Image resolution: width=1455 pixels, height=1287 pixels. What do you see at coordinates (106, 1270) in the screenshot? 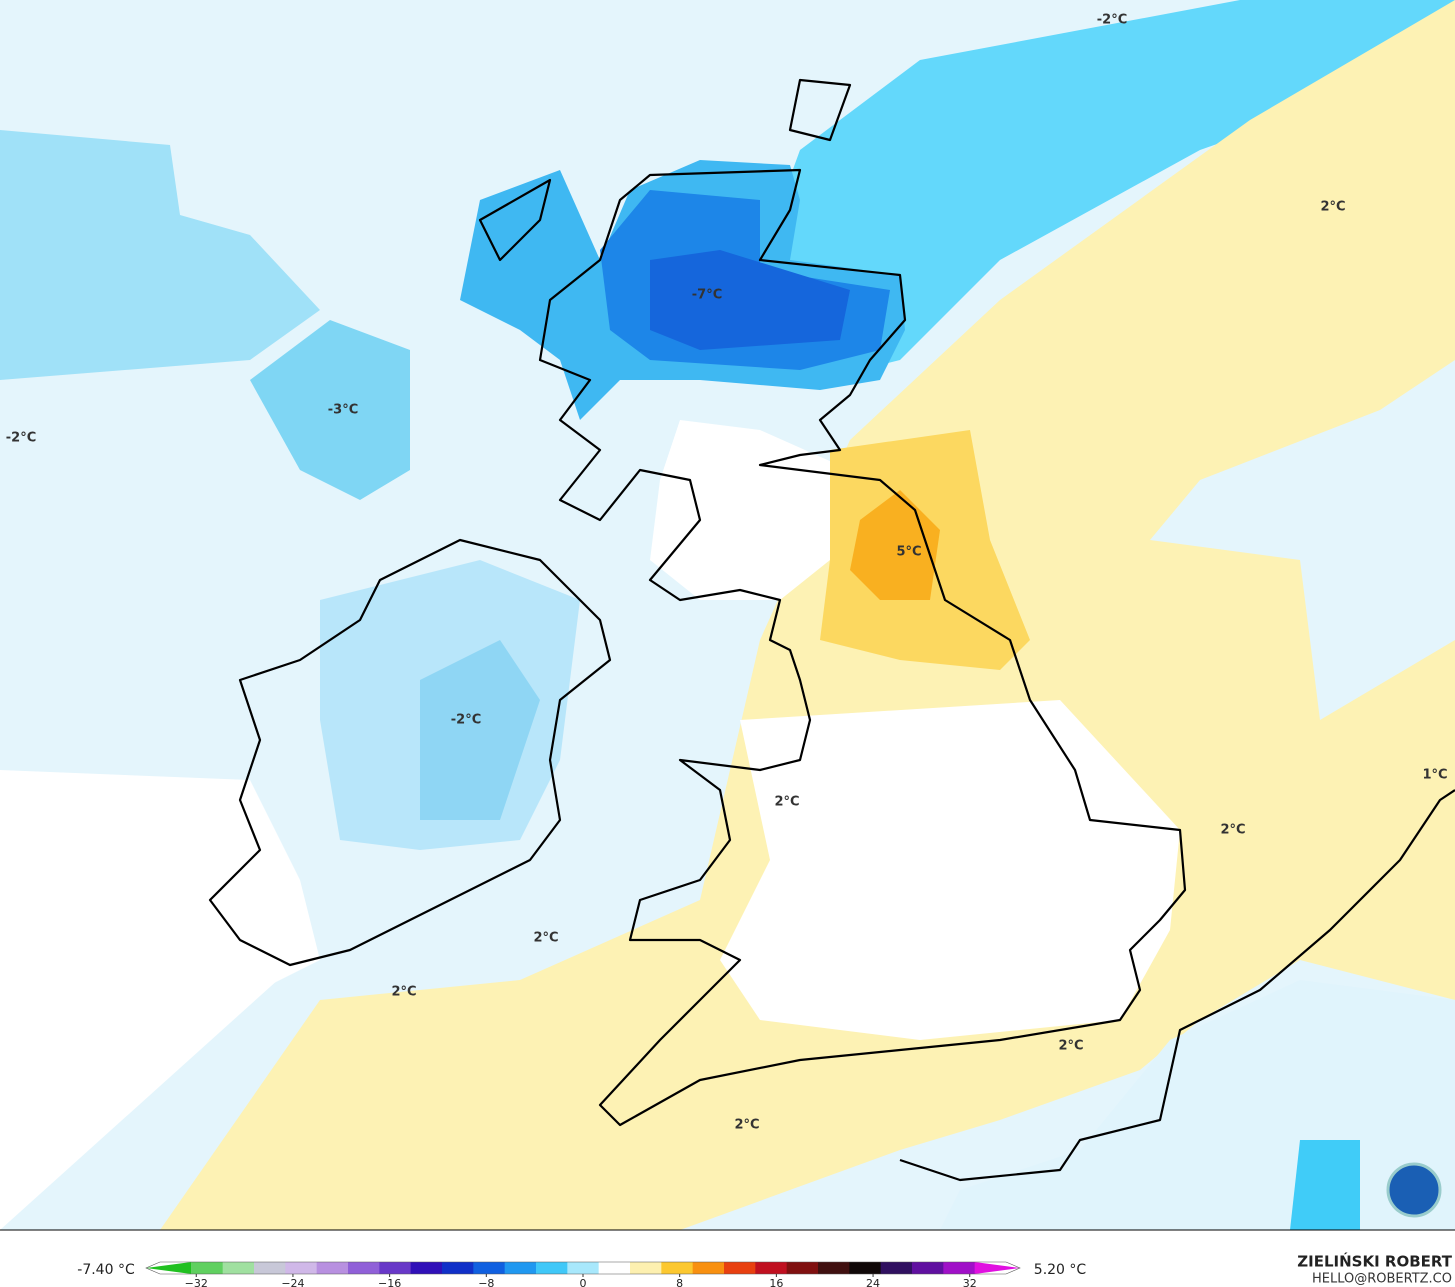
I see `colorbar-min: -7.40 °C` at bounding box center [106, 1270].